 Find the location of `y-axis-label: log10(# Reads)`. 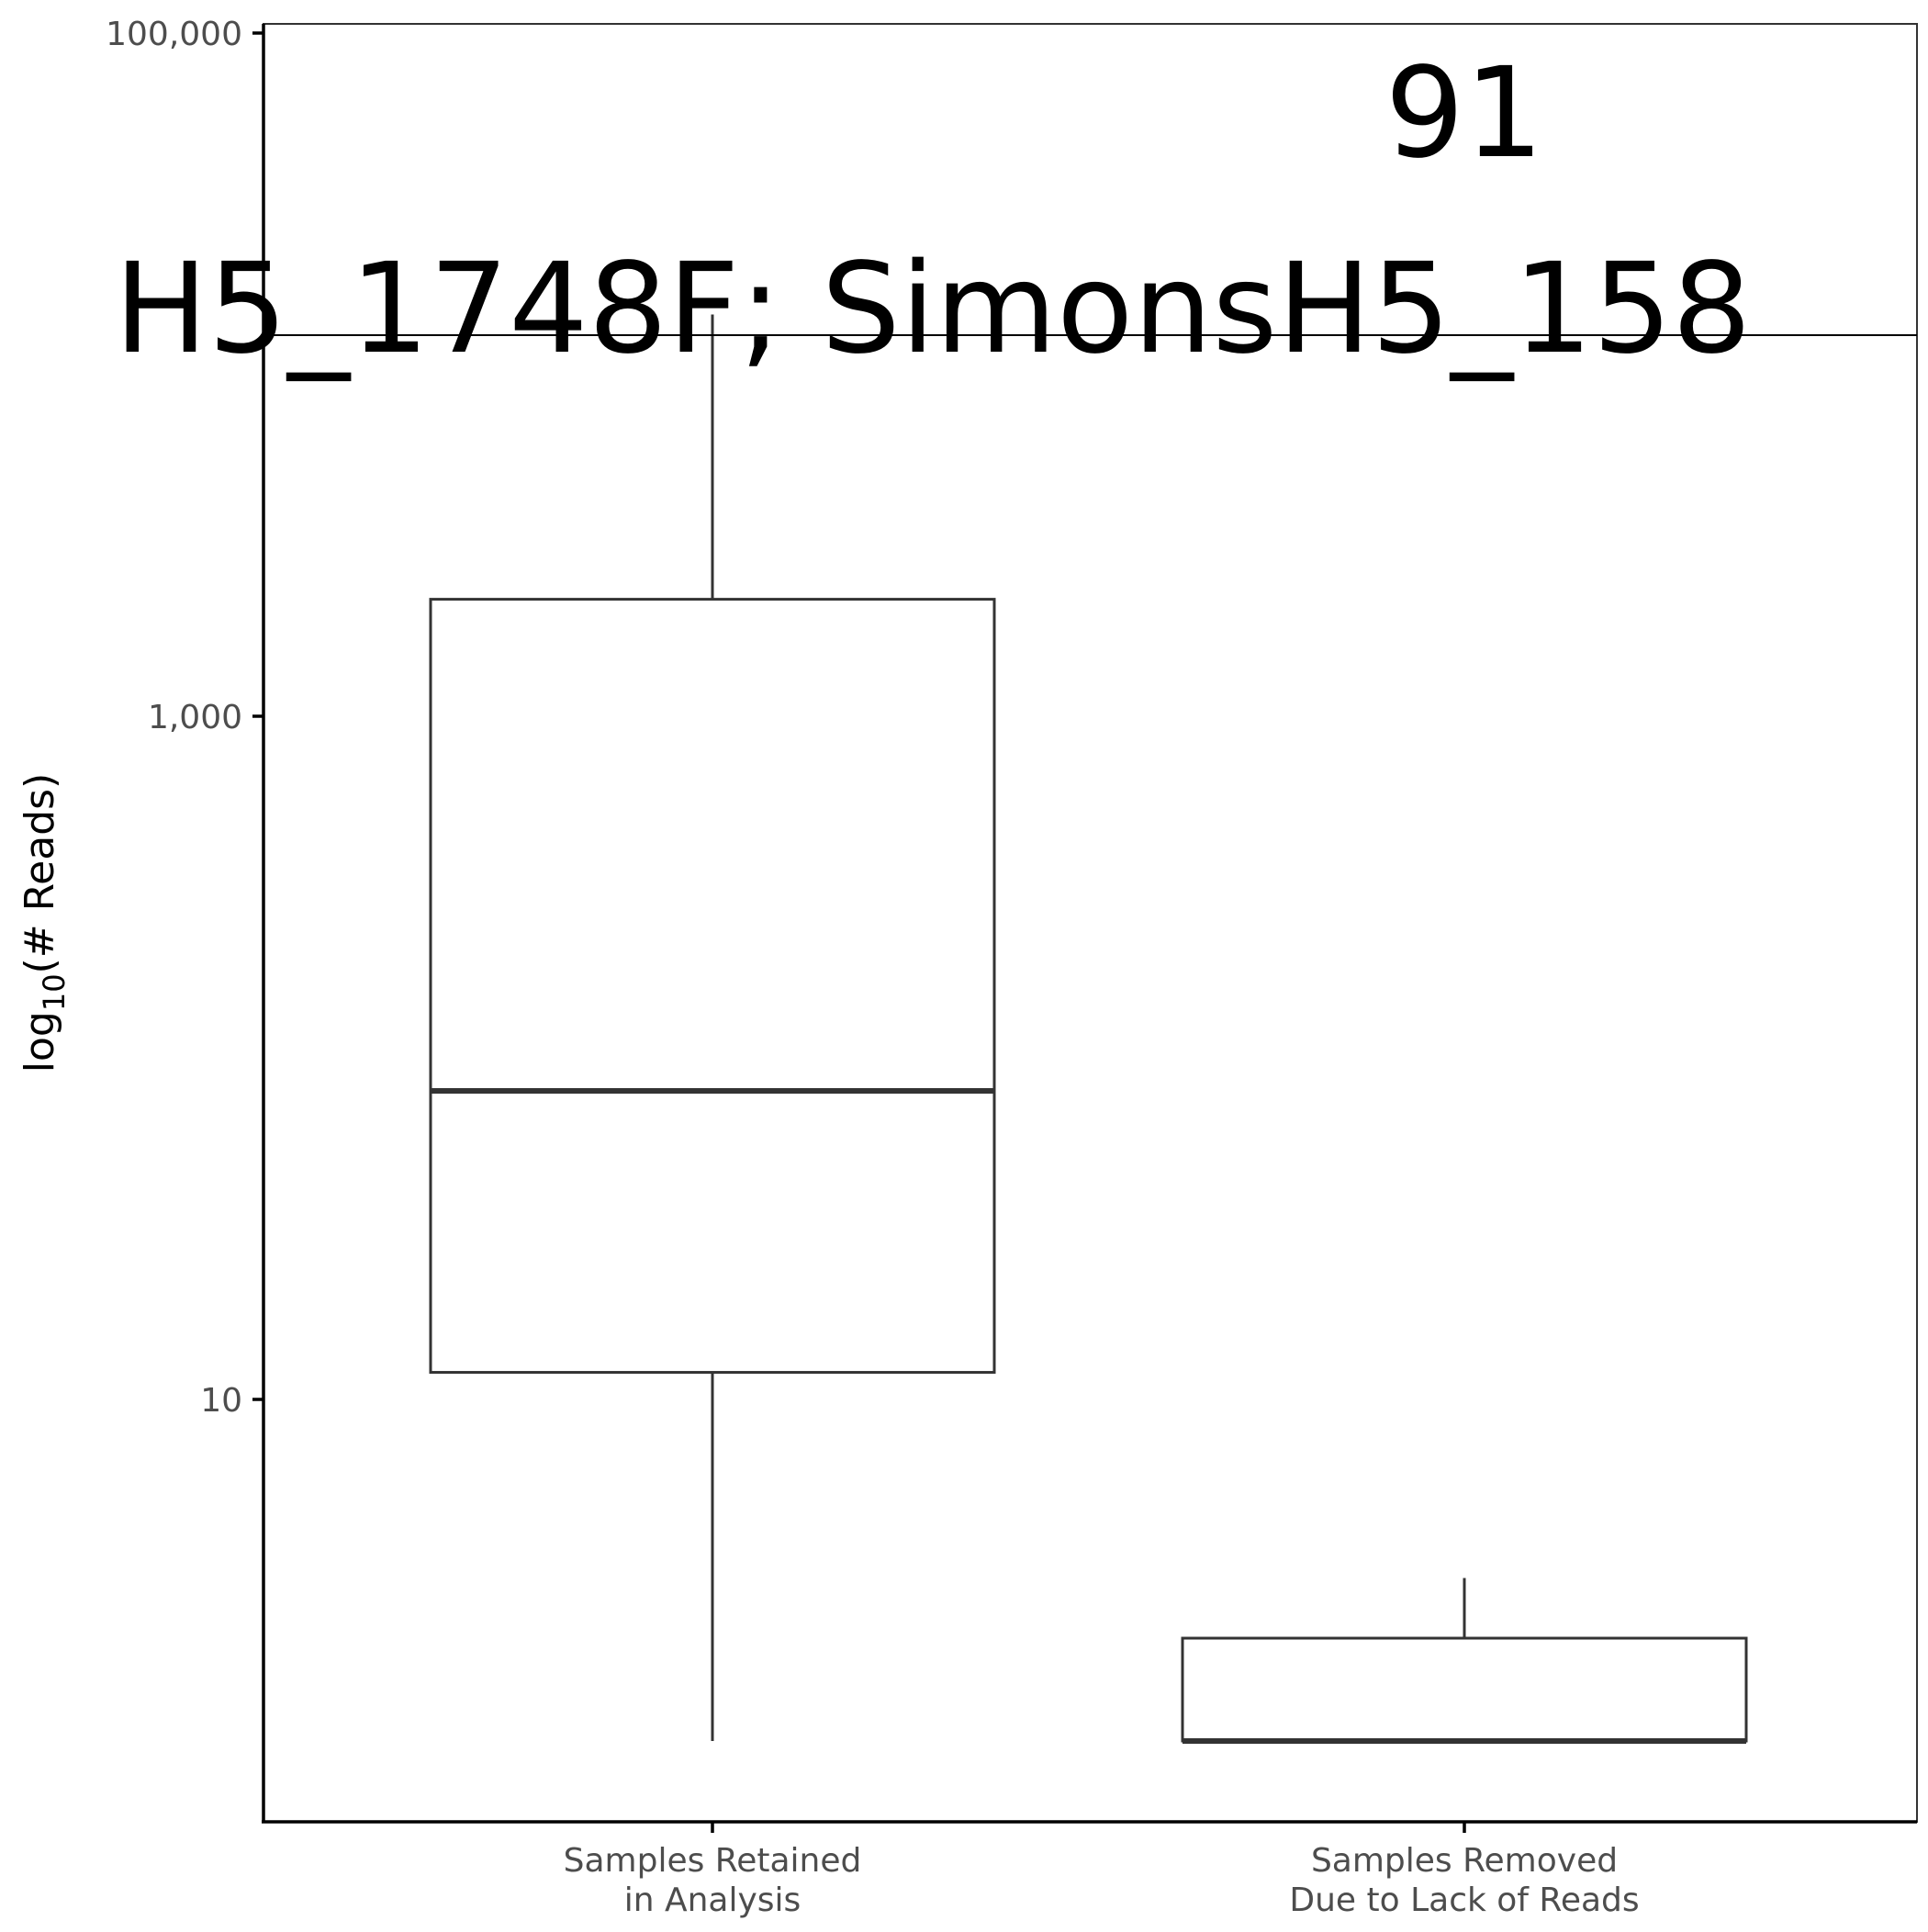

y-axis-label: log10(# Reads) is located at coordinates (44, 923).